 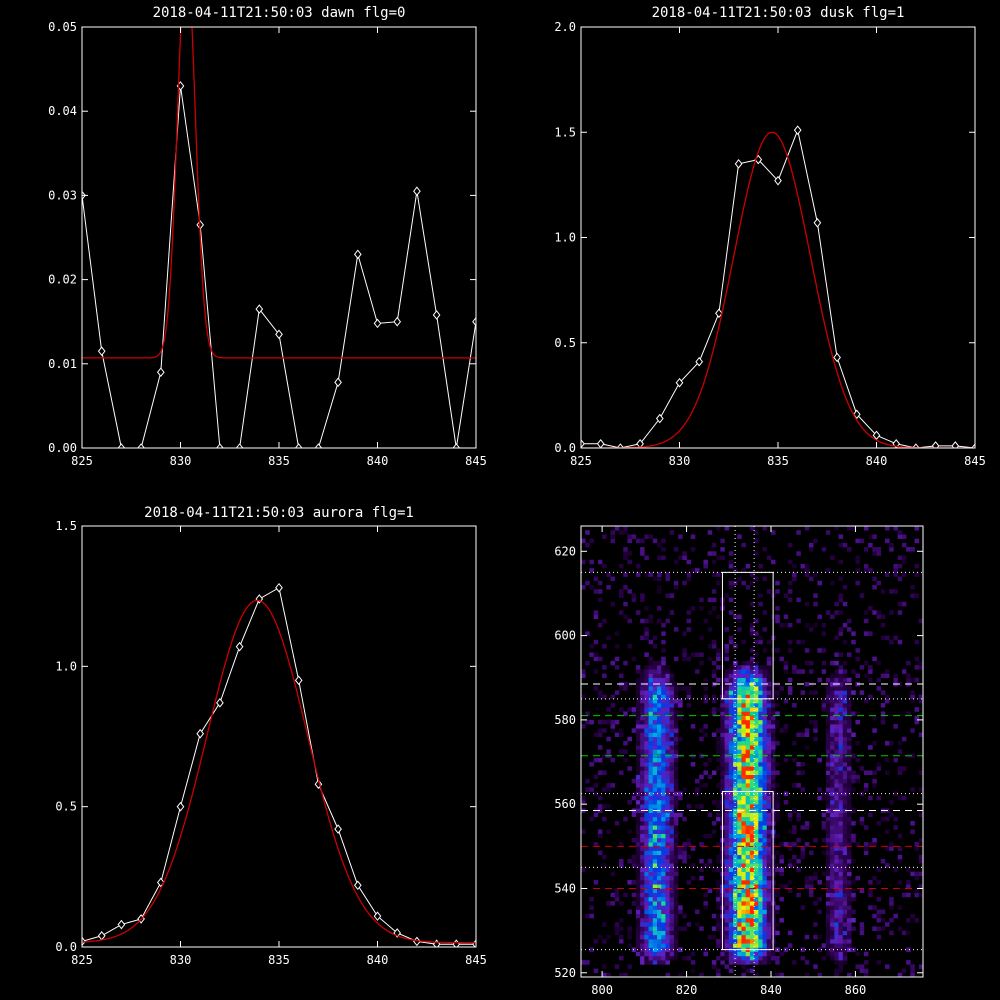 I want to click on dawn-xtick-label: 845, so click(x=476, y=461).